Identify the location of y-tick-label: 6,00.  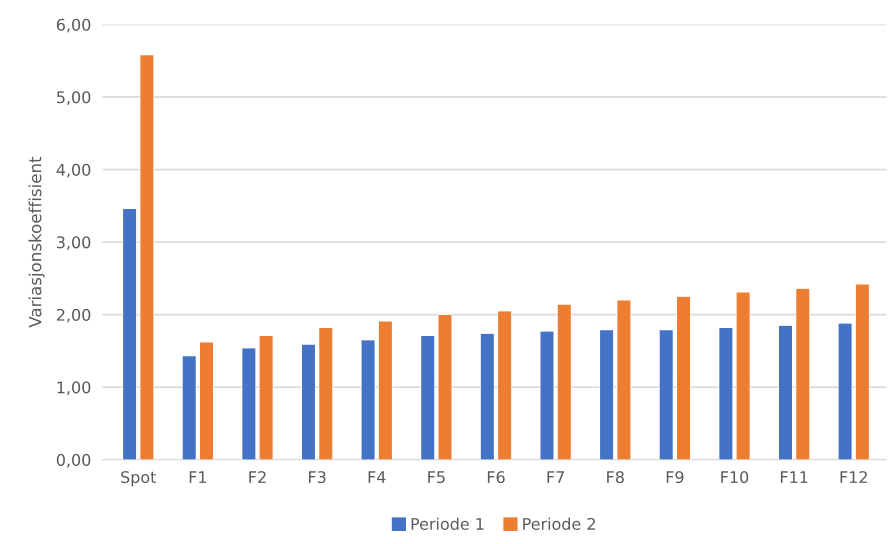
(73, 25).